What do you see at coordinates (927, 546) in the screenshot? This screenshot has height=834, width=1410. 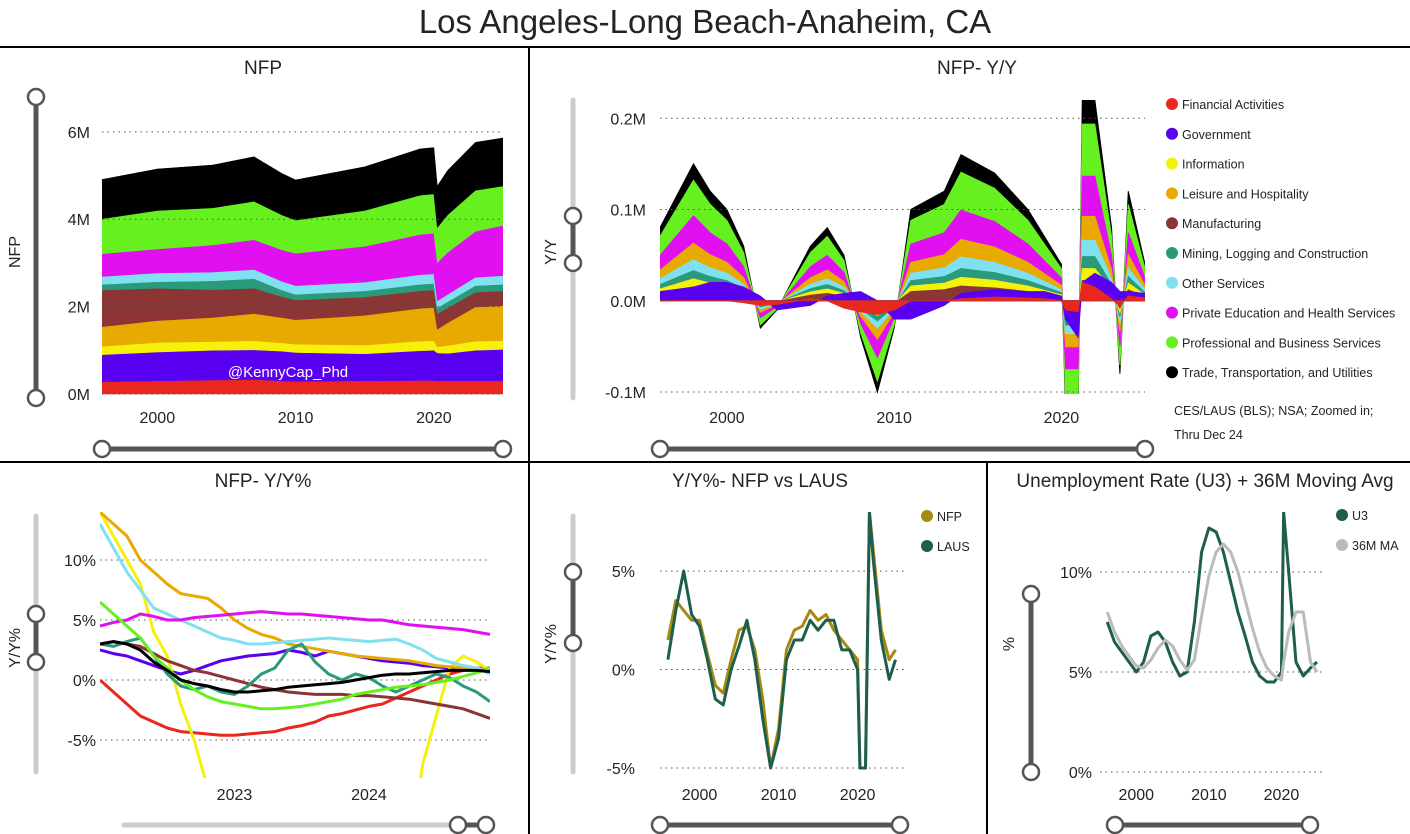 I see `legend-marker-laus_line` at bounding box center [927, 546].